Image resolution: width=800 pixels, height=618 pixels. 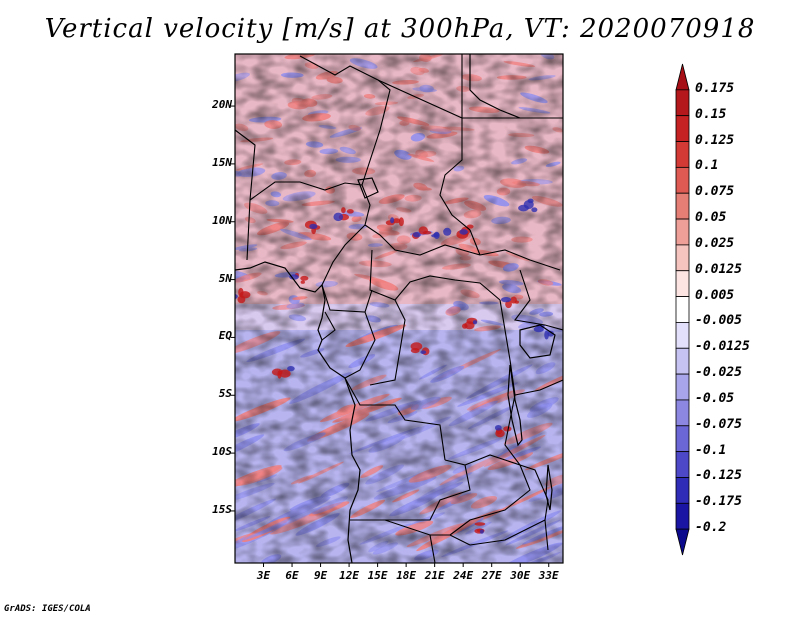 I want to click on lon-label: 21E, so click(x=434, y=575).